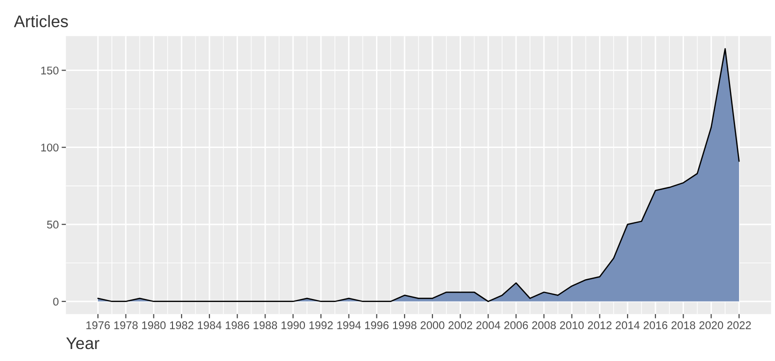  What do you see at coordinates (126, 325) in the screenshot?
I see `x-tick-label: 1978` at bounding box center [126, 325].